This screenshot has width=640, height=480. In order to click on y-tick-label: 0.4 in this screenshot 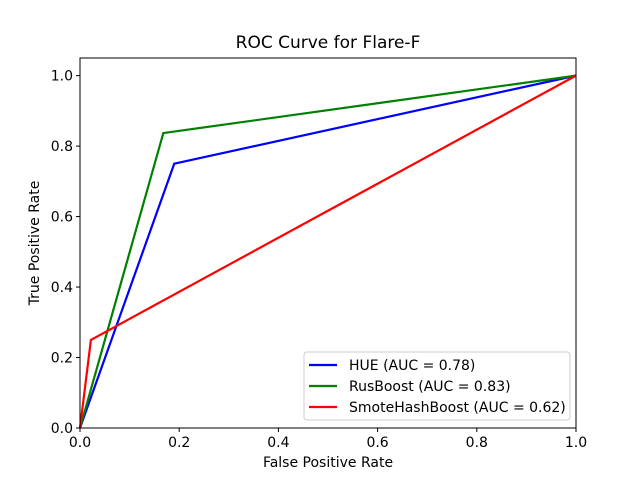, I will do `click(62, 288)`.